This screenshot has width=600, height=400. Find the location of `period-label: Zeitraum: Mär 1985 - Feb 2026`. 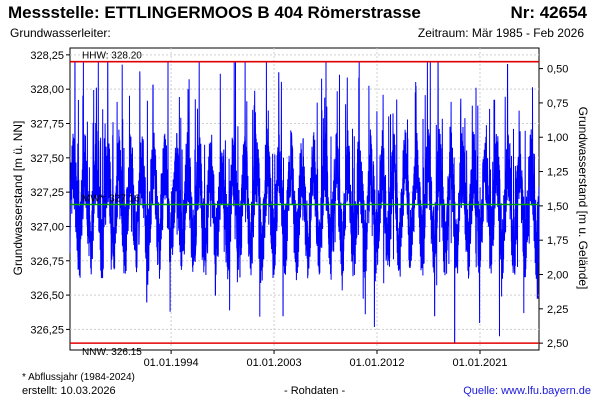

period-label: Zeitraum: Mär 1985 - Feb 2026 is located at coordinates (500, 33).